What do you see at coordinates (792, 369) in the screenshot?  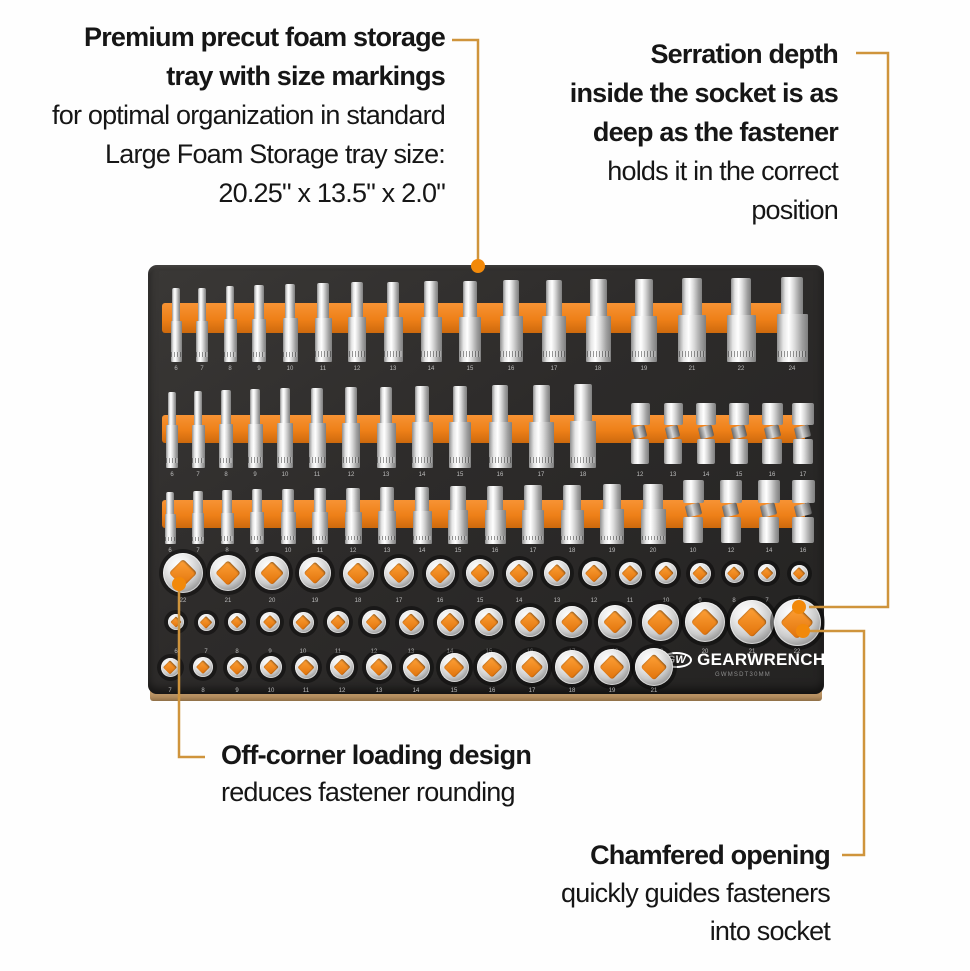 I see `socket-size-label: 24` at bounding box center [792, 369].